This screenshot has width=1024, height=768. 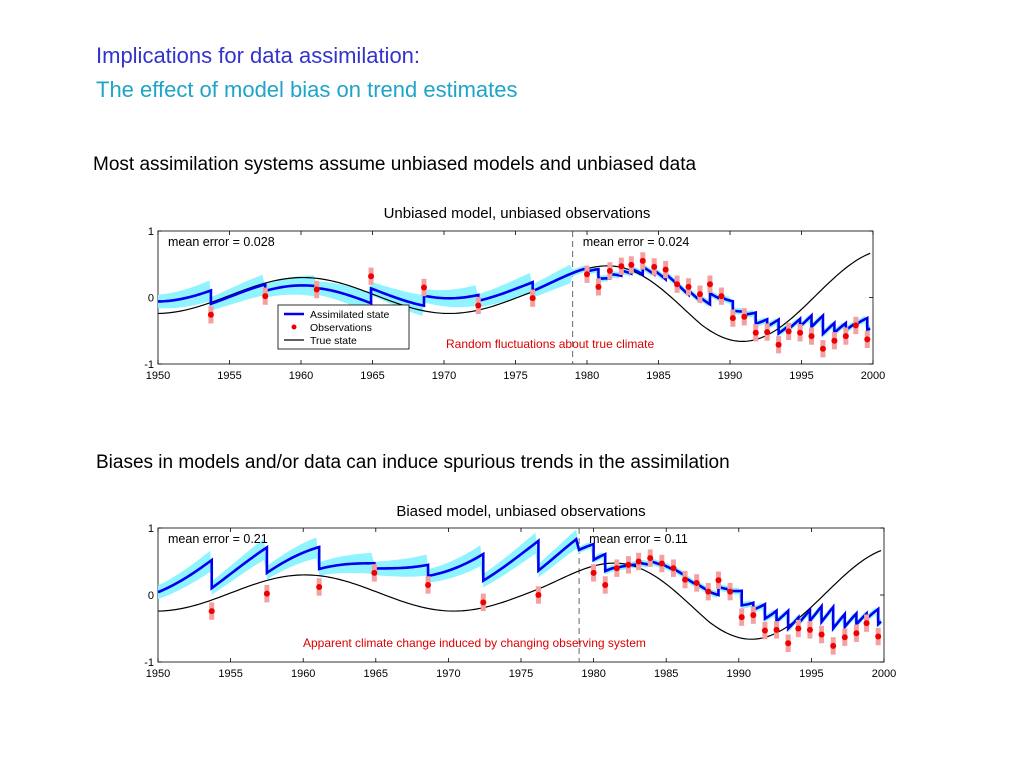 What do you see at coordinates (811, 674) in the screenshot?
I see `x-tick-label: 1995` at bounding box center [811, 674].